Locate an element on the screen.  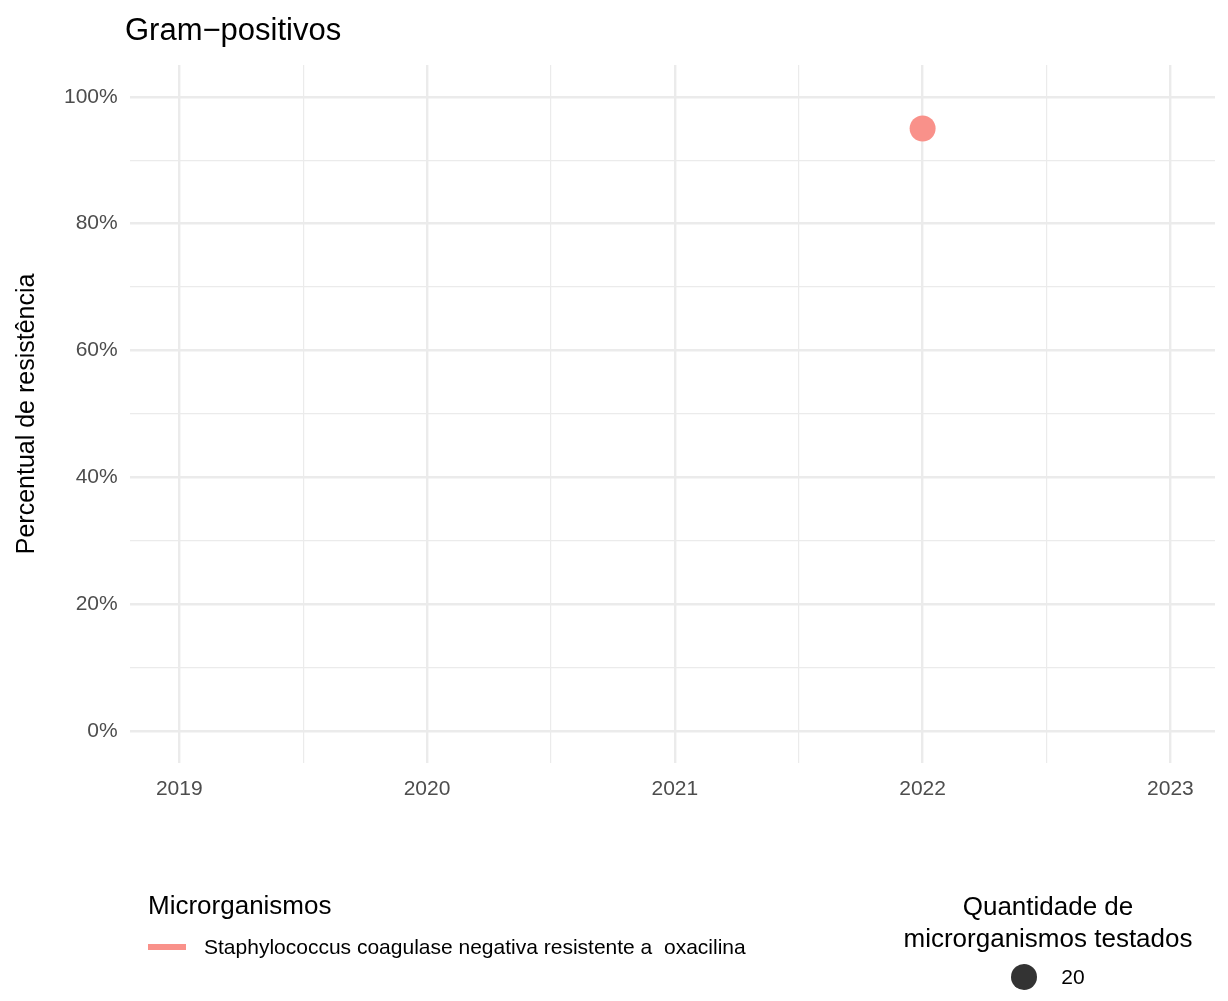
y-tick-label: 0% is located at coordinates (102, 729).